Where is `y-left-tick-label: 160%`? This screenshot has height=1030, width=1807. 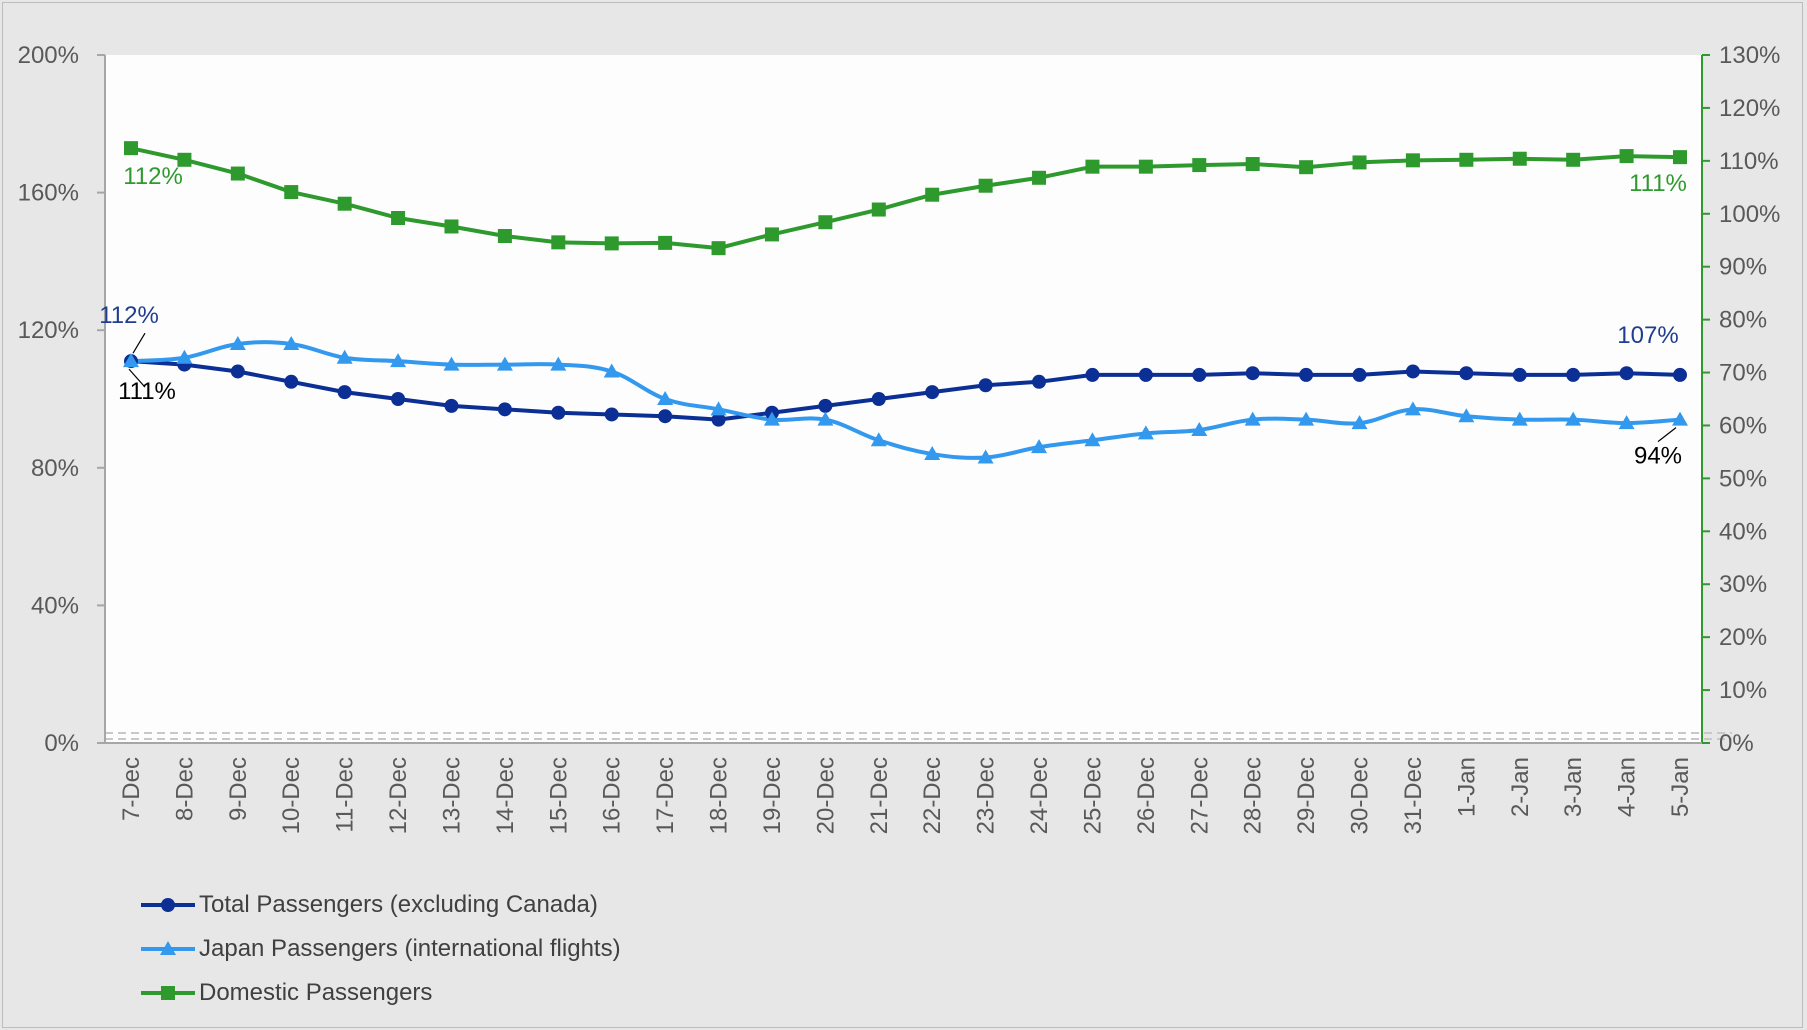
y-left-tick-label: 160% is located at coordinates (48, 193).